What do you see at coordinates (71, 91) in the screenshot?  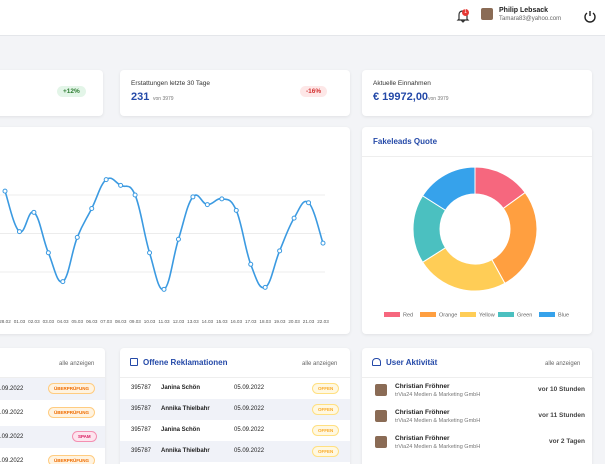 I see `stat-badge-up: +12%` at bounding box center [71, 91].